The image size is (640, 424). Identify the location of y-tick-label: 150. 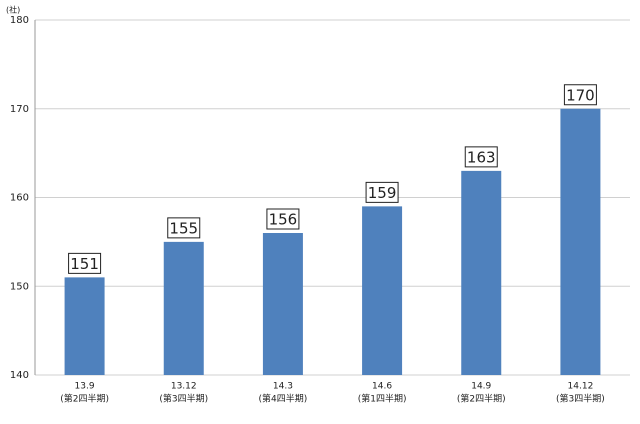
(19, 286).